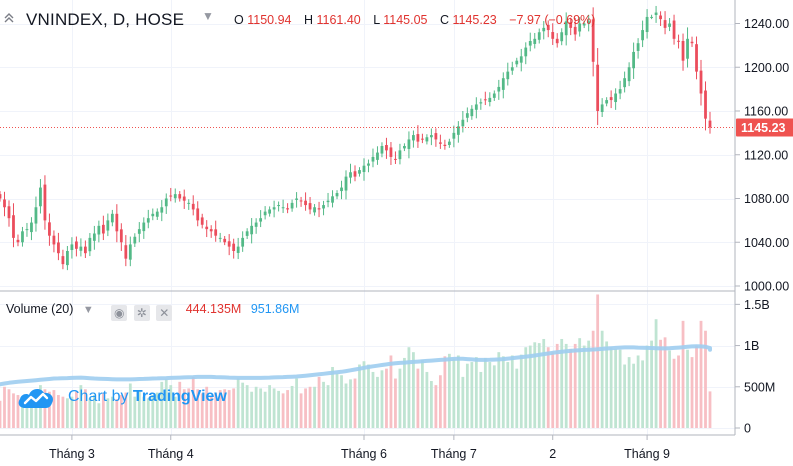 The width and height of the screenshot is (793, 466). I want to click on gear-icon: ✲, so click(141, 313).